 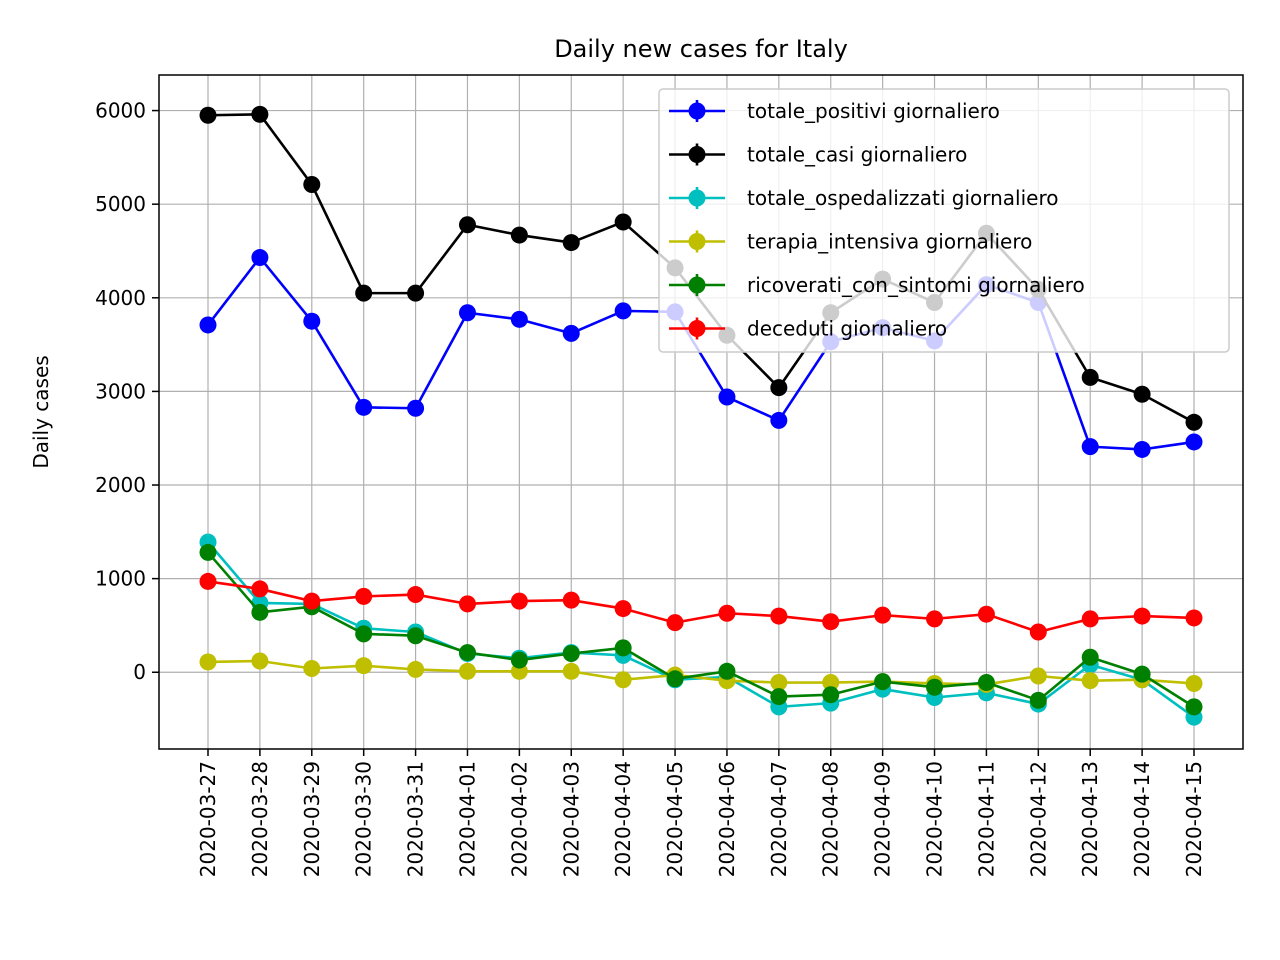 What do you see at coordinates (675, 819) in the screenshot?
I see `x-tick-label: 2020-04-05` at bounding box center [675, 819].